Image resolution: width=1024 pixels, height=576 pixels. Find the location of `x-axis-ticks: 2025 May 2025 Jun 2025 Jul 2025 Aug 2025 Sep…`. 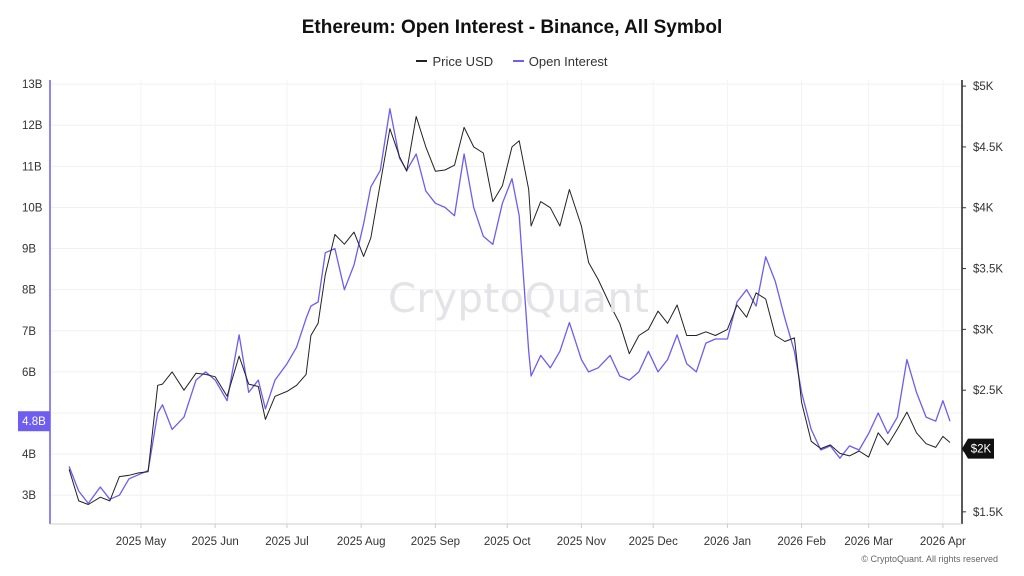

x-axis-ticks: 2025 May 2025 Jun 2025 Jul 2025 Aug 2025 Sep… is located at coordinates (541, 536).